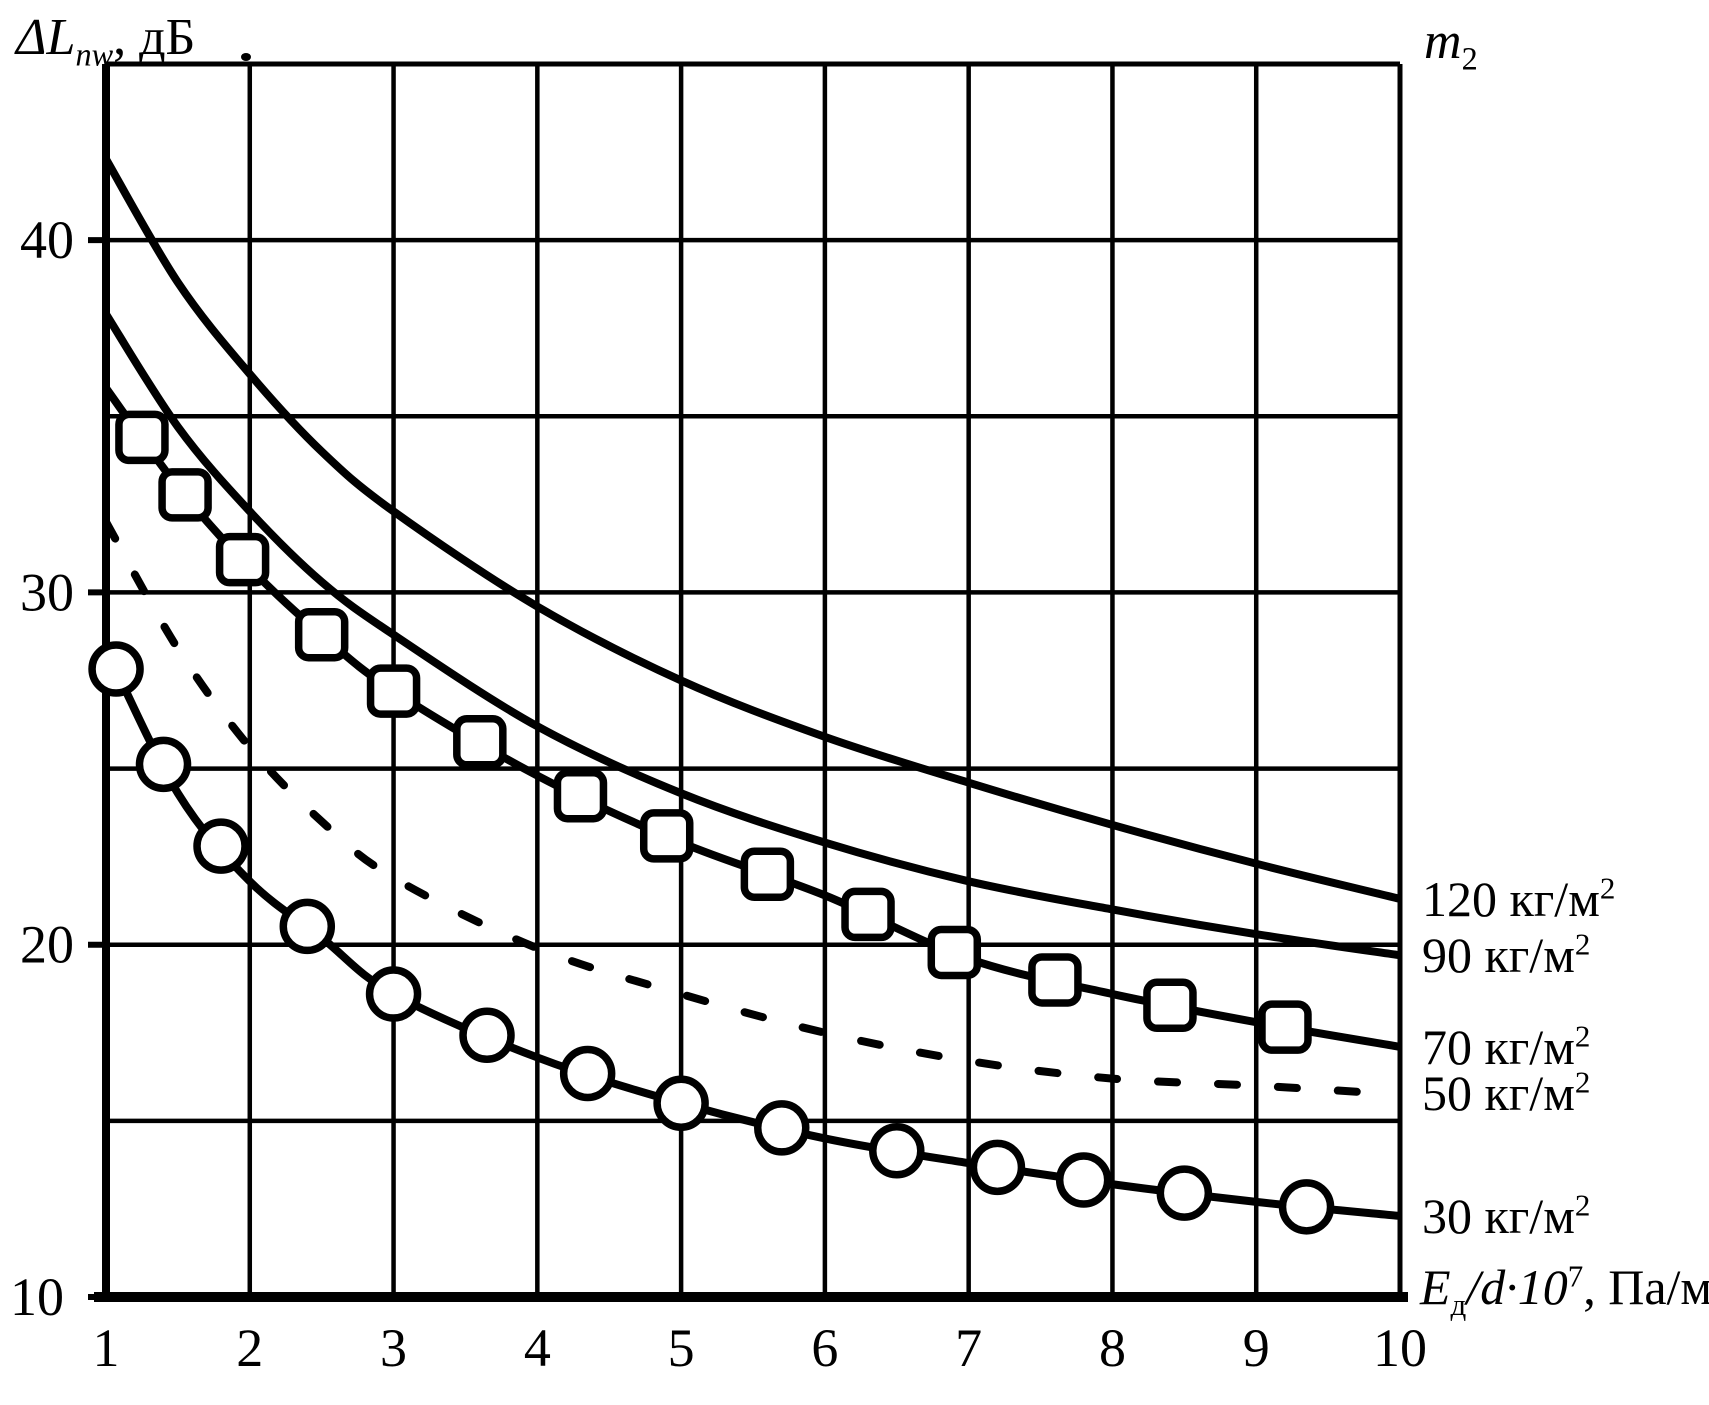 Image resolution: width=1709 pixels, height=1405 pixels. I want to click on x-tick-label: 9, so click(1256, 1348).